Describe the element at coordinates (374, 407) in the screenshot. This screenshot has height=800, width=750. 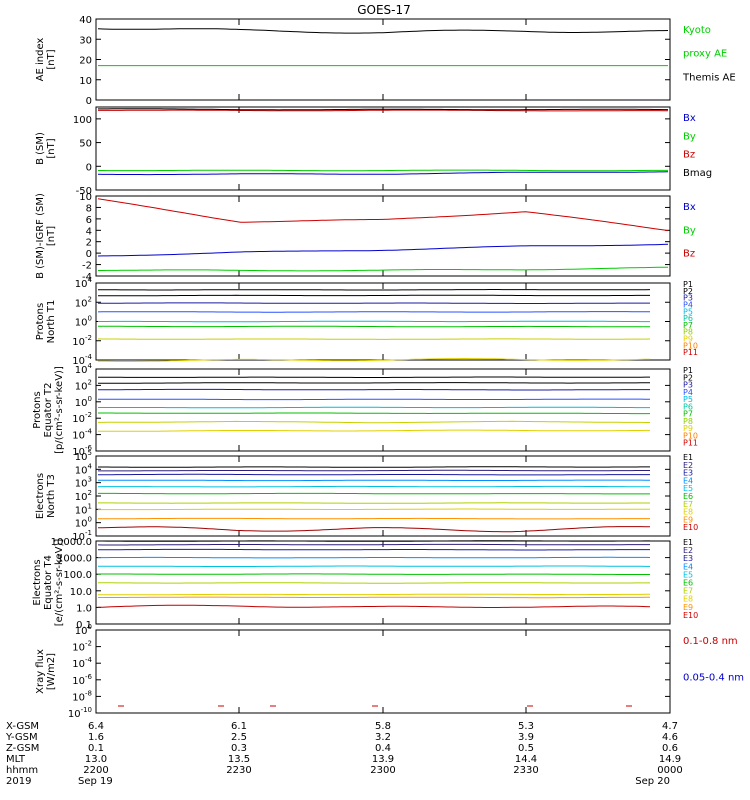
I see `series-p5` at that location.